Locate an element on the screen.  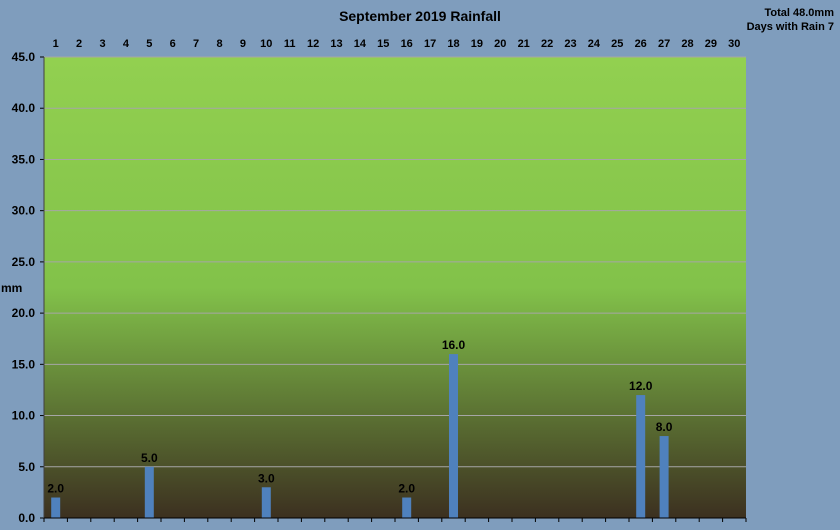
y-tick-label: 45.0 is located at coordinates (24, 57).